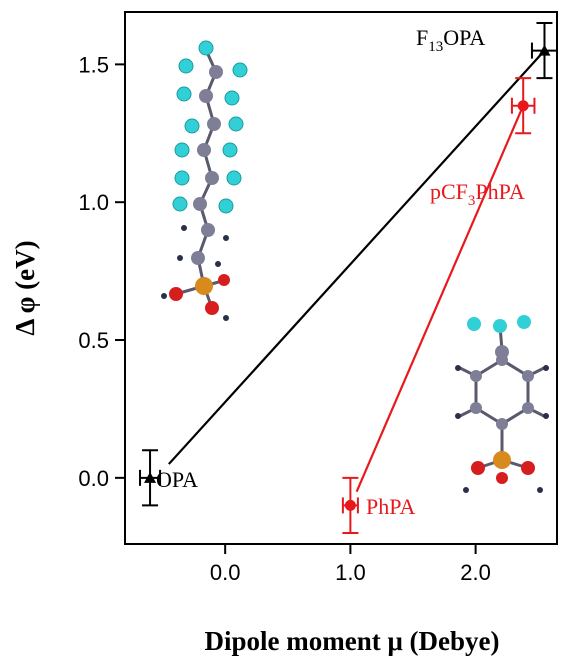  What do you see at coordinates (422, 37) in the screenshot?
I see `f13opa-label-main: F` at bounding box center [422, 37].